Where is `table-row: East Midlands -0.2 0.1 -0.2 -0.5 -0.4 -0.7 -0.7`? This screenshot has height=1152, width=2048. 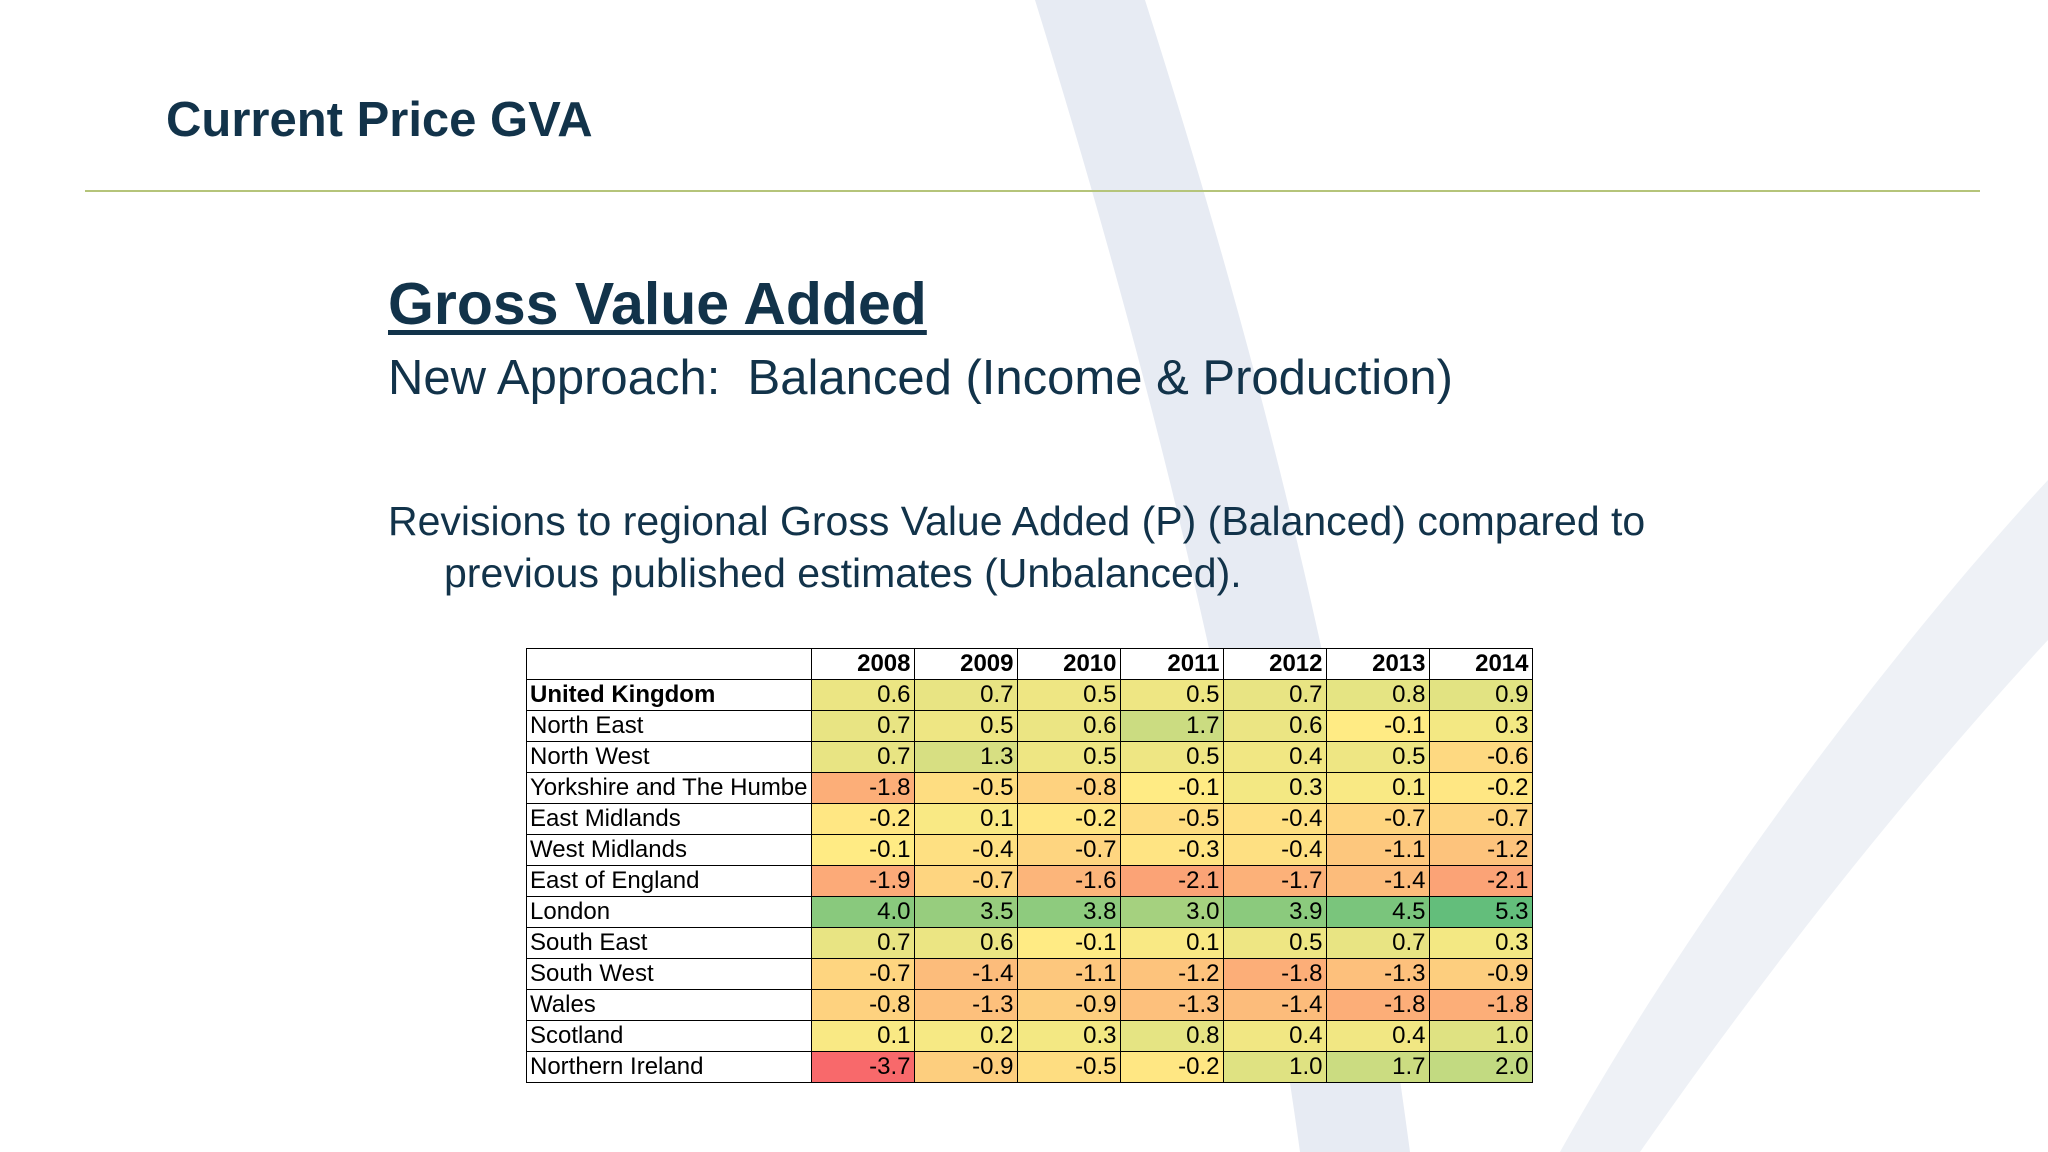 table-row: East Midlands -0.2 0.1 -0.2 -0.5 -0.4 -0.7 -0.7 is located at coordinates (1029, 819).